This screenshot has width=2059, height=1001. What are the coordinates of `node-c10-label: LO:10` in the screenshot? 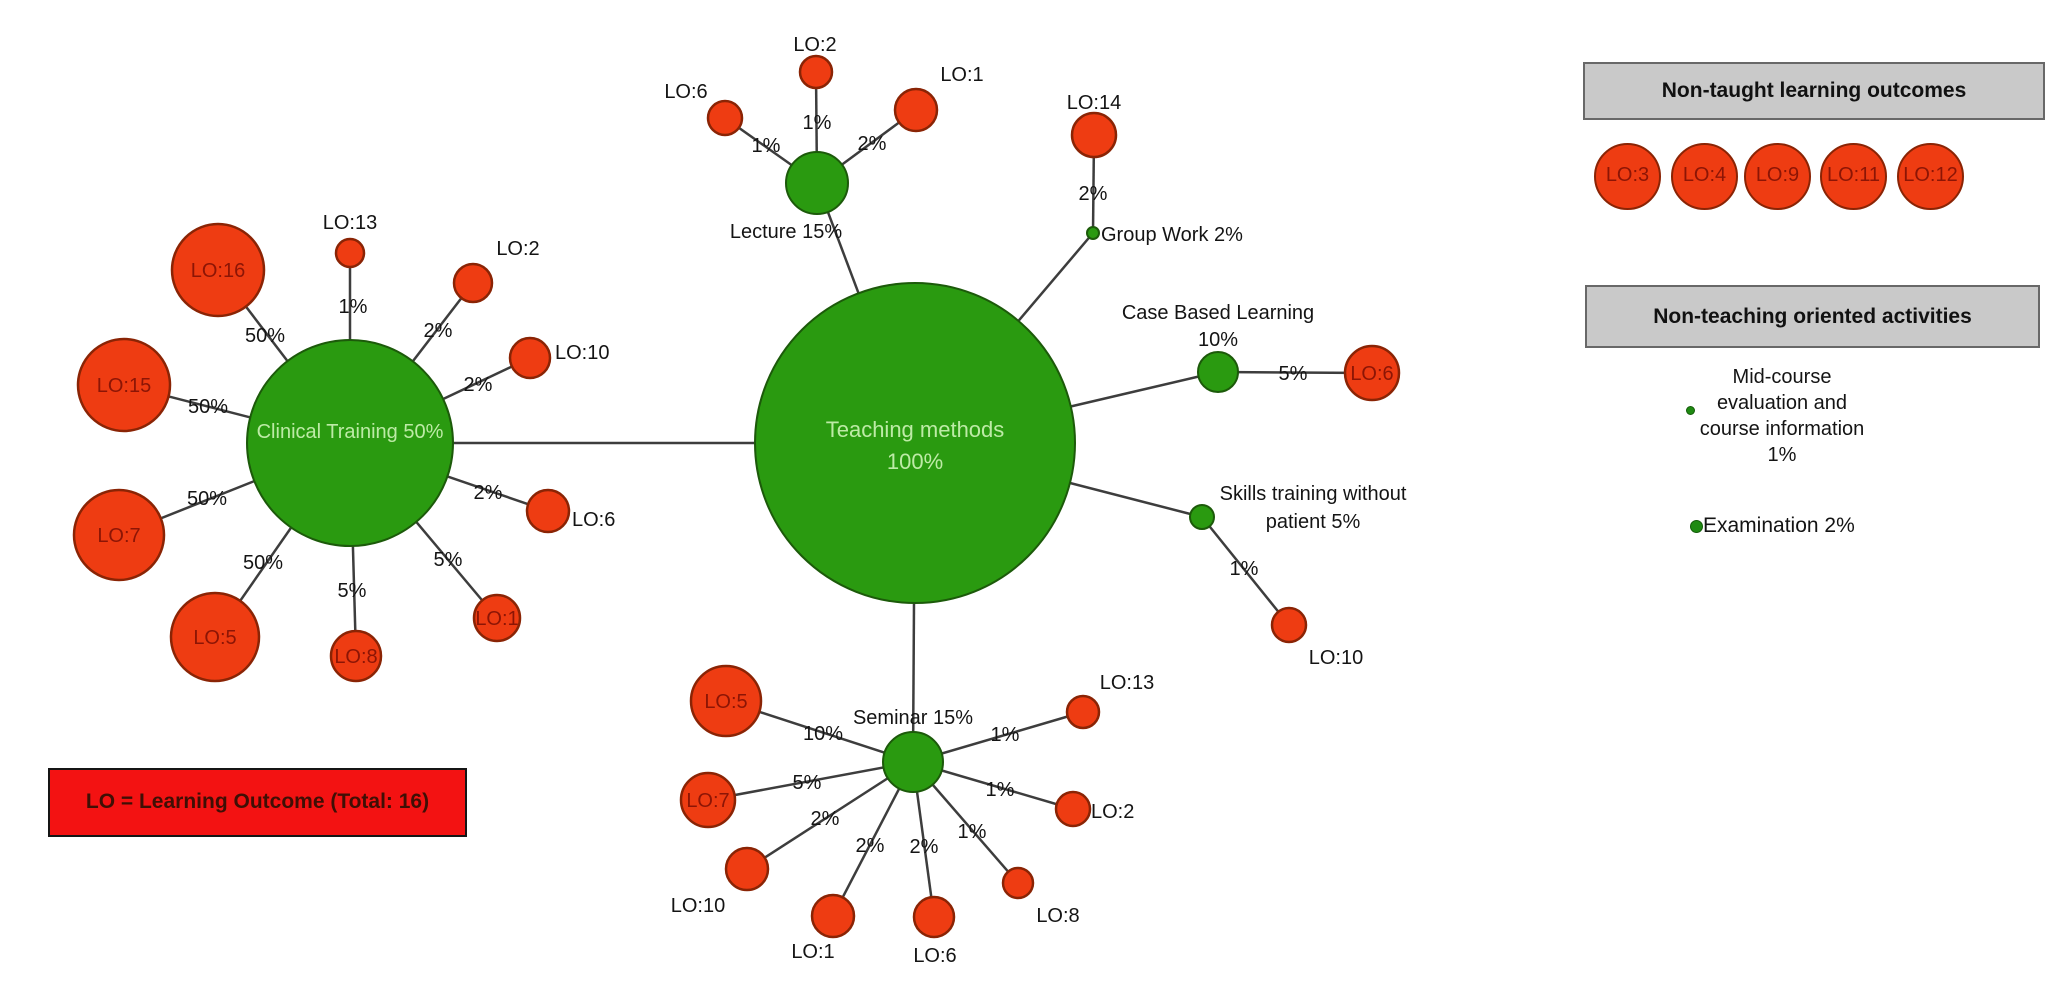 It's located at (582, 353).